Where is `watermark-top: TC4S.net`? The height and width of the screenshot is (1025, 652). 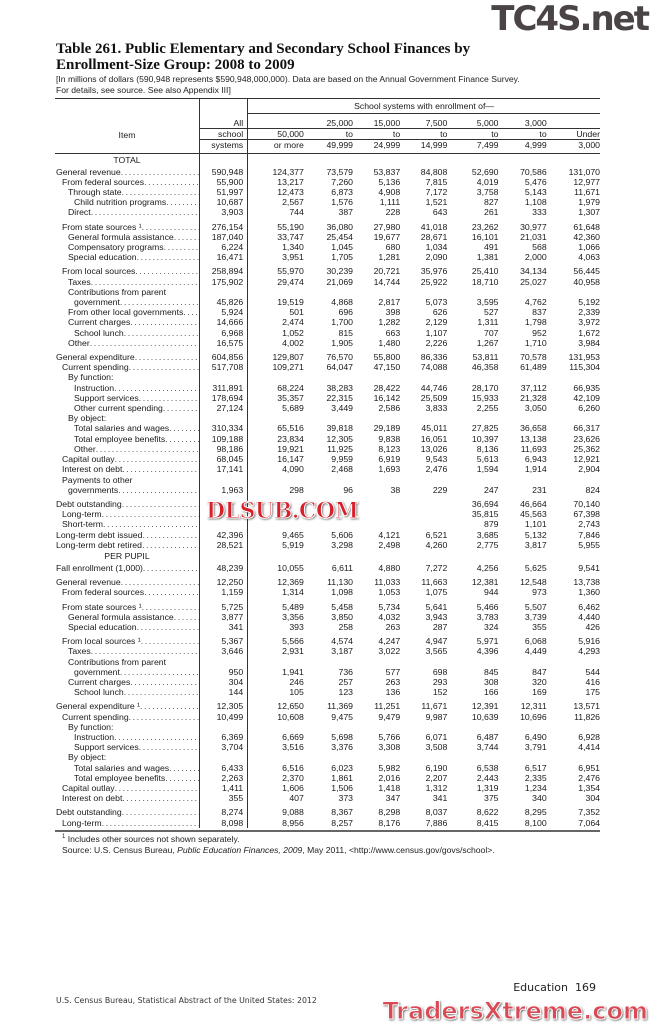 watermark-top: TC4S.net is located at coordinates (570, 19).